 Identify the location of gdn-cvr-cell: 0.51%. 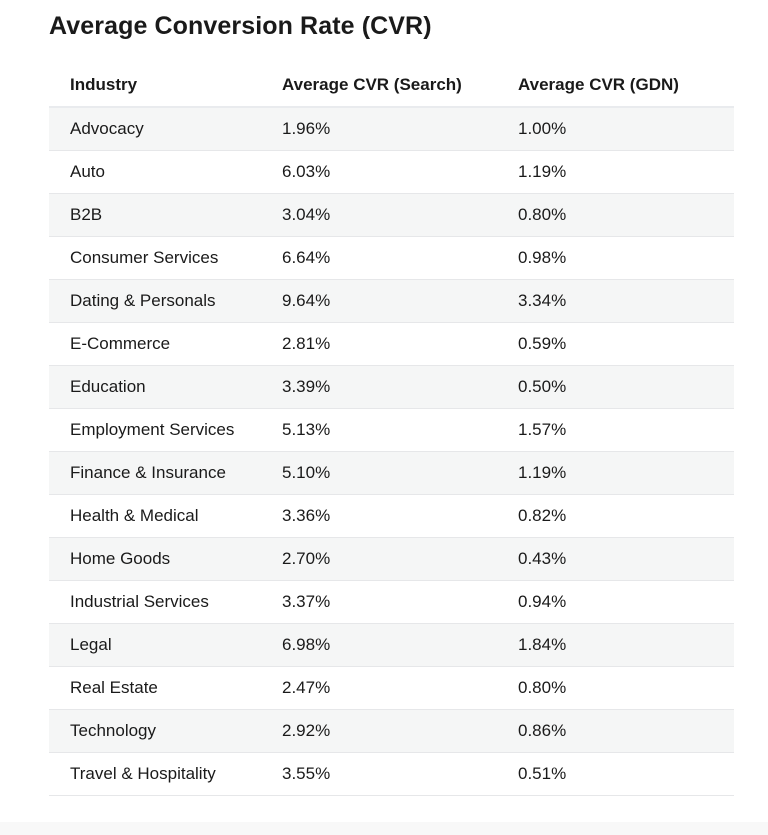
(626, 774).